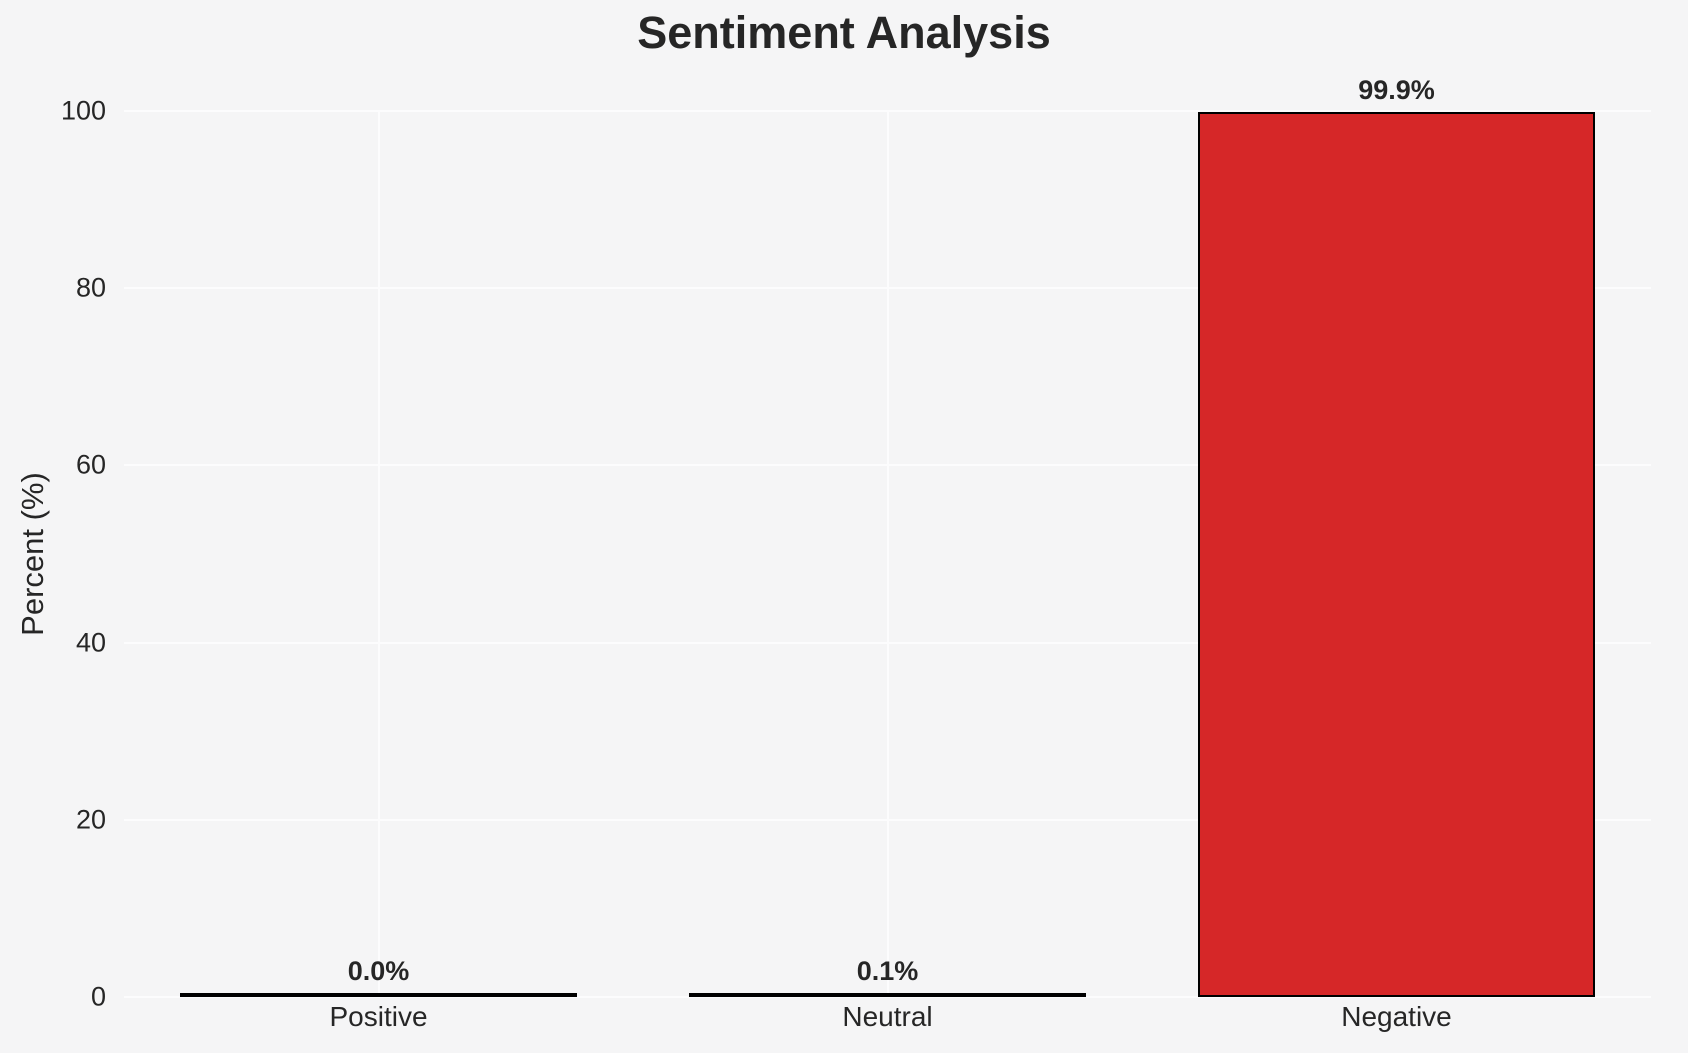 This screenshot has height=1053, width=1688. I want to click on y-axis-ticks: 0 20 40 60 80 100, so click(53, 526).